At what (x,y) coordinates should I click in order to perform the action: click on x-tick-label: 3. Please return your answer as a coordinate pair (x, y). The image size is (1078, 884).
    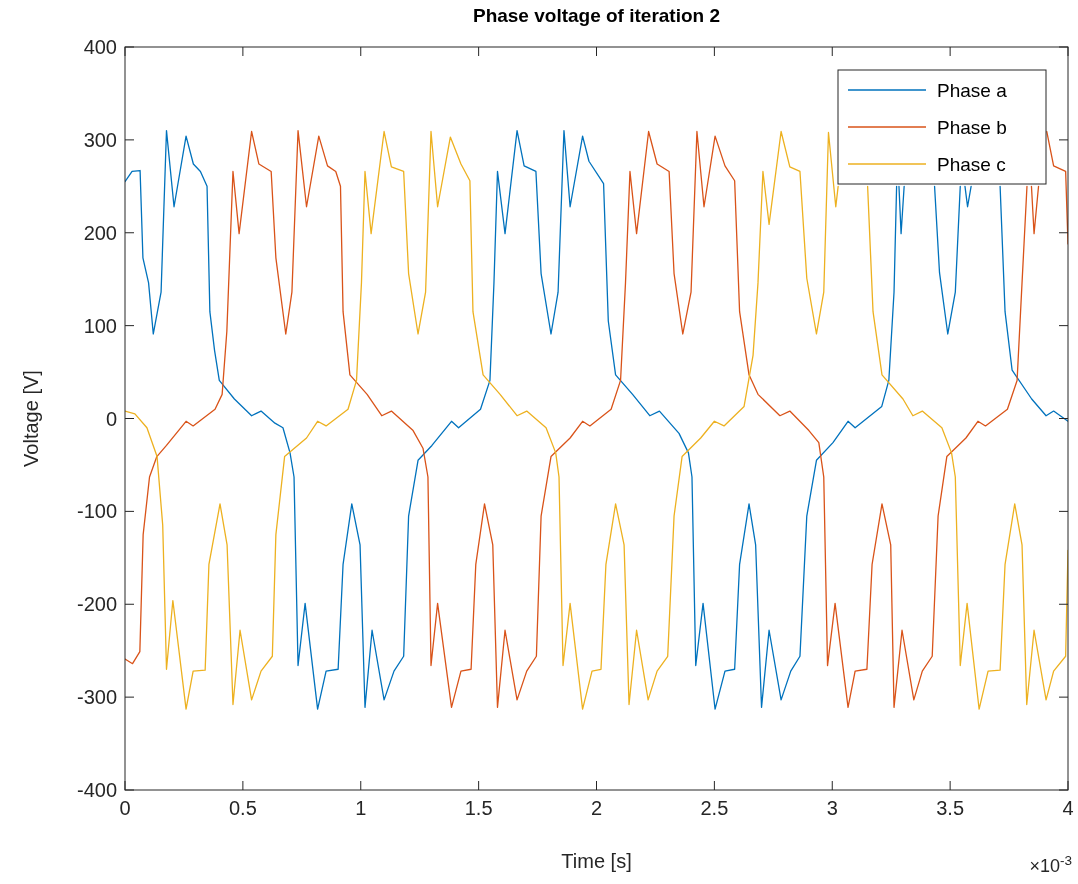
    Looking at the image, I should click on (832, 808).